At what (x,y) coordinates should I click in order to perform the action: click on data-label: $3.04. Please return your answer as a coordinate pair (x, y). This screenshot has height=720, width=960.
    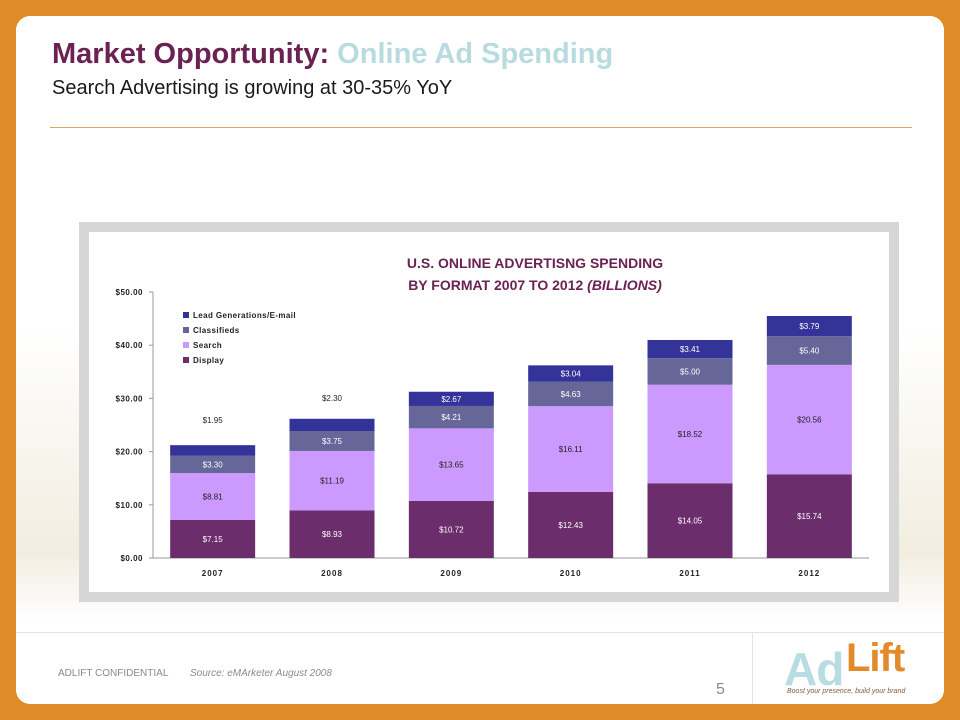
    Looking at the image, I should click on (571, 373).